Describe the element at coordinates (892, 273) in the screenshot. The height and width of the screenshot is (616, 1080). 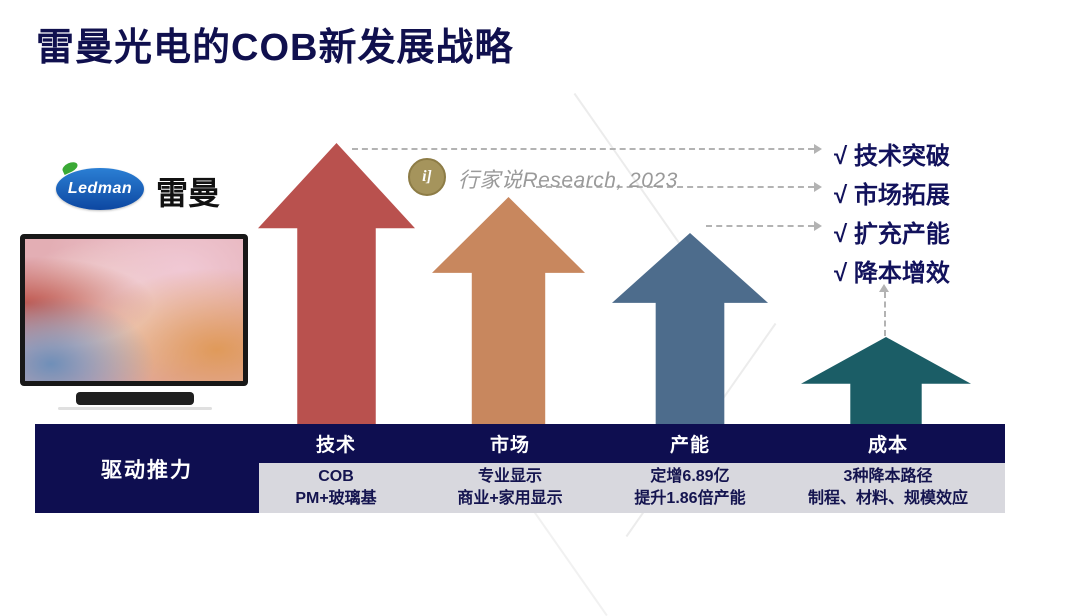
I see `checklist-item-cost: √ 降本增效` at that location.